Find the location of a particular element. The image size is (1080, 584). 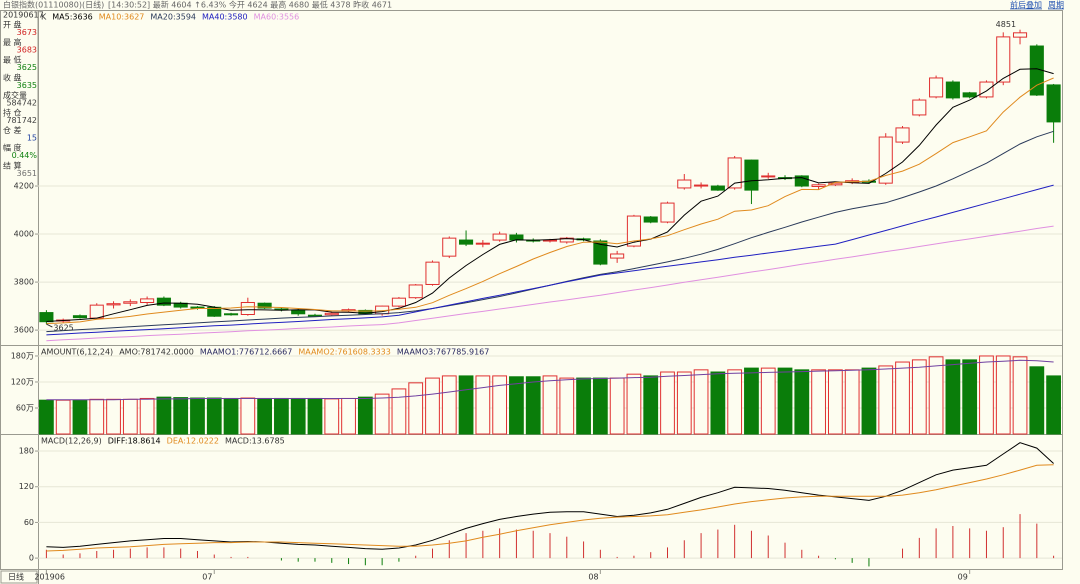

y-tick-label: 180 is located at coordinates (26, 451).